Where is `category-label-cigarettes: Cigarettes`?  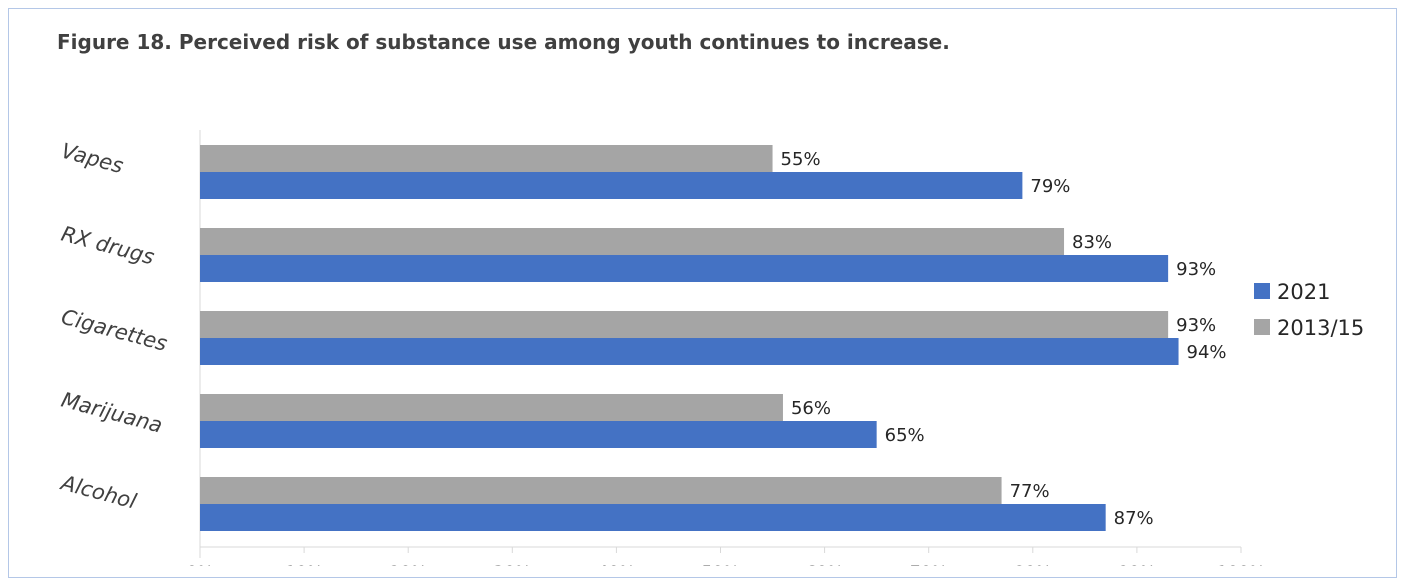
category-label-cigarettes: Cigarettes is located at coordinates (114, 330).